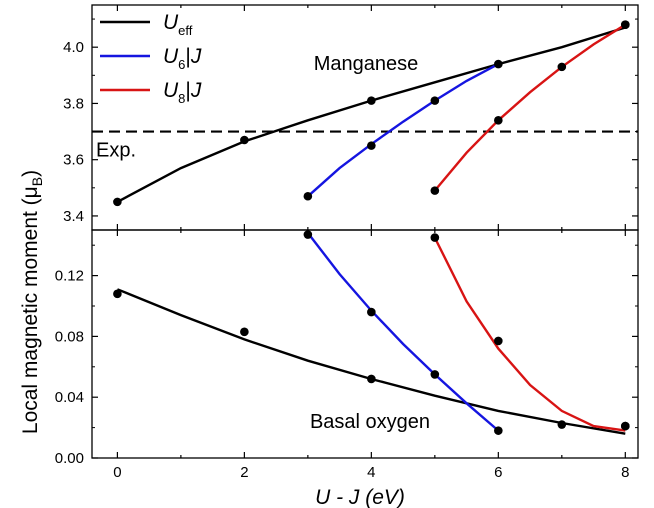 Image resolution: width=654 pixels, height=508 pixels. I want to click on legend-label-sub: eff, so click(185, 30).